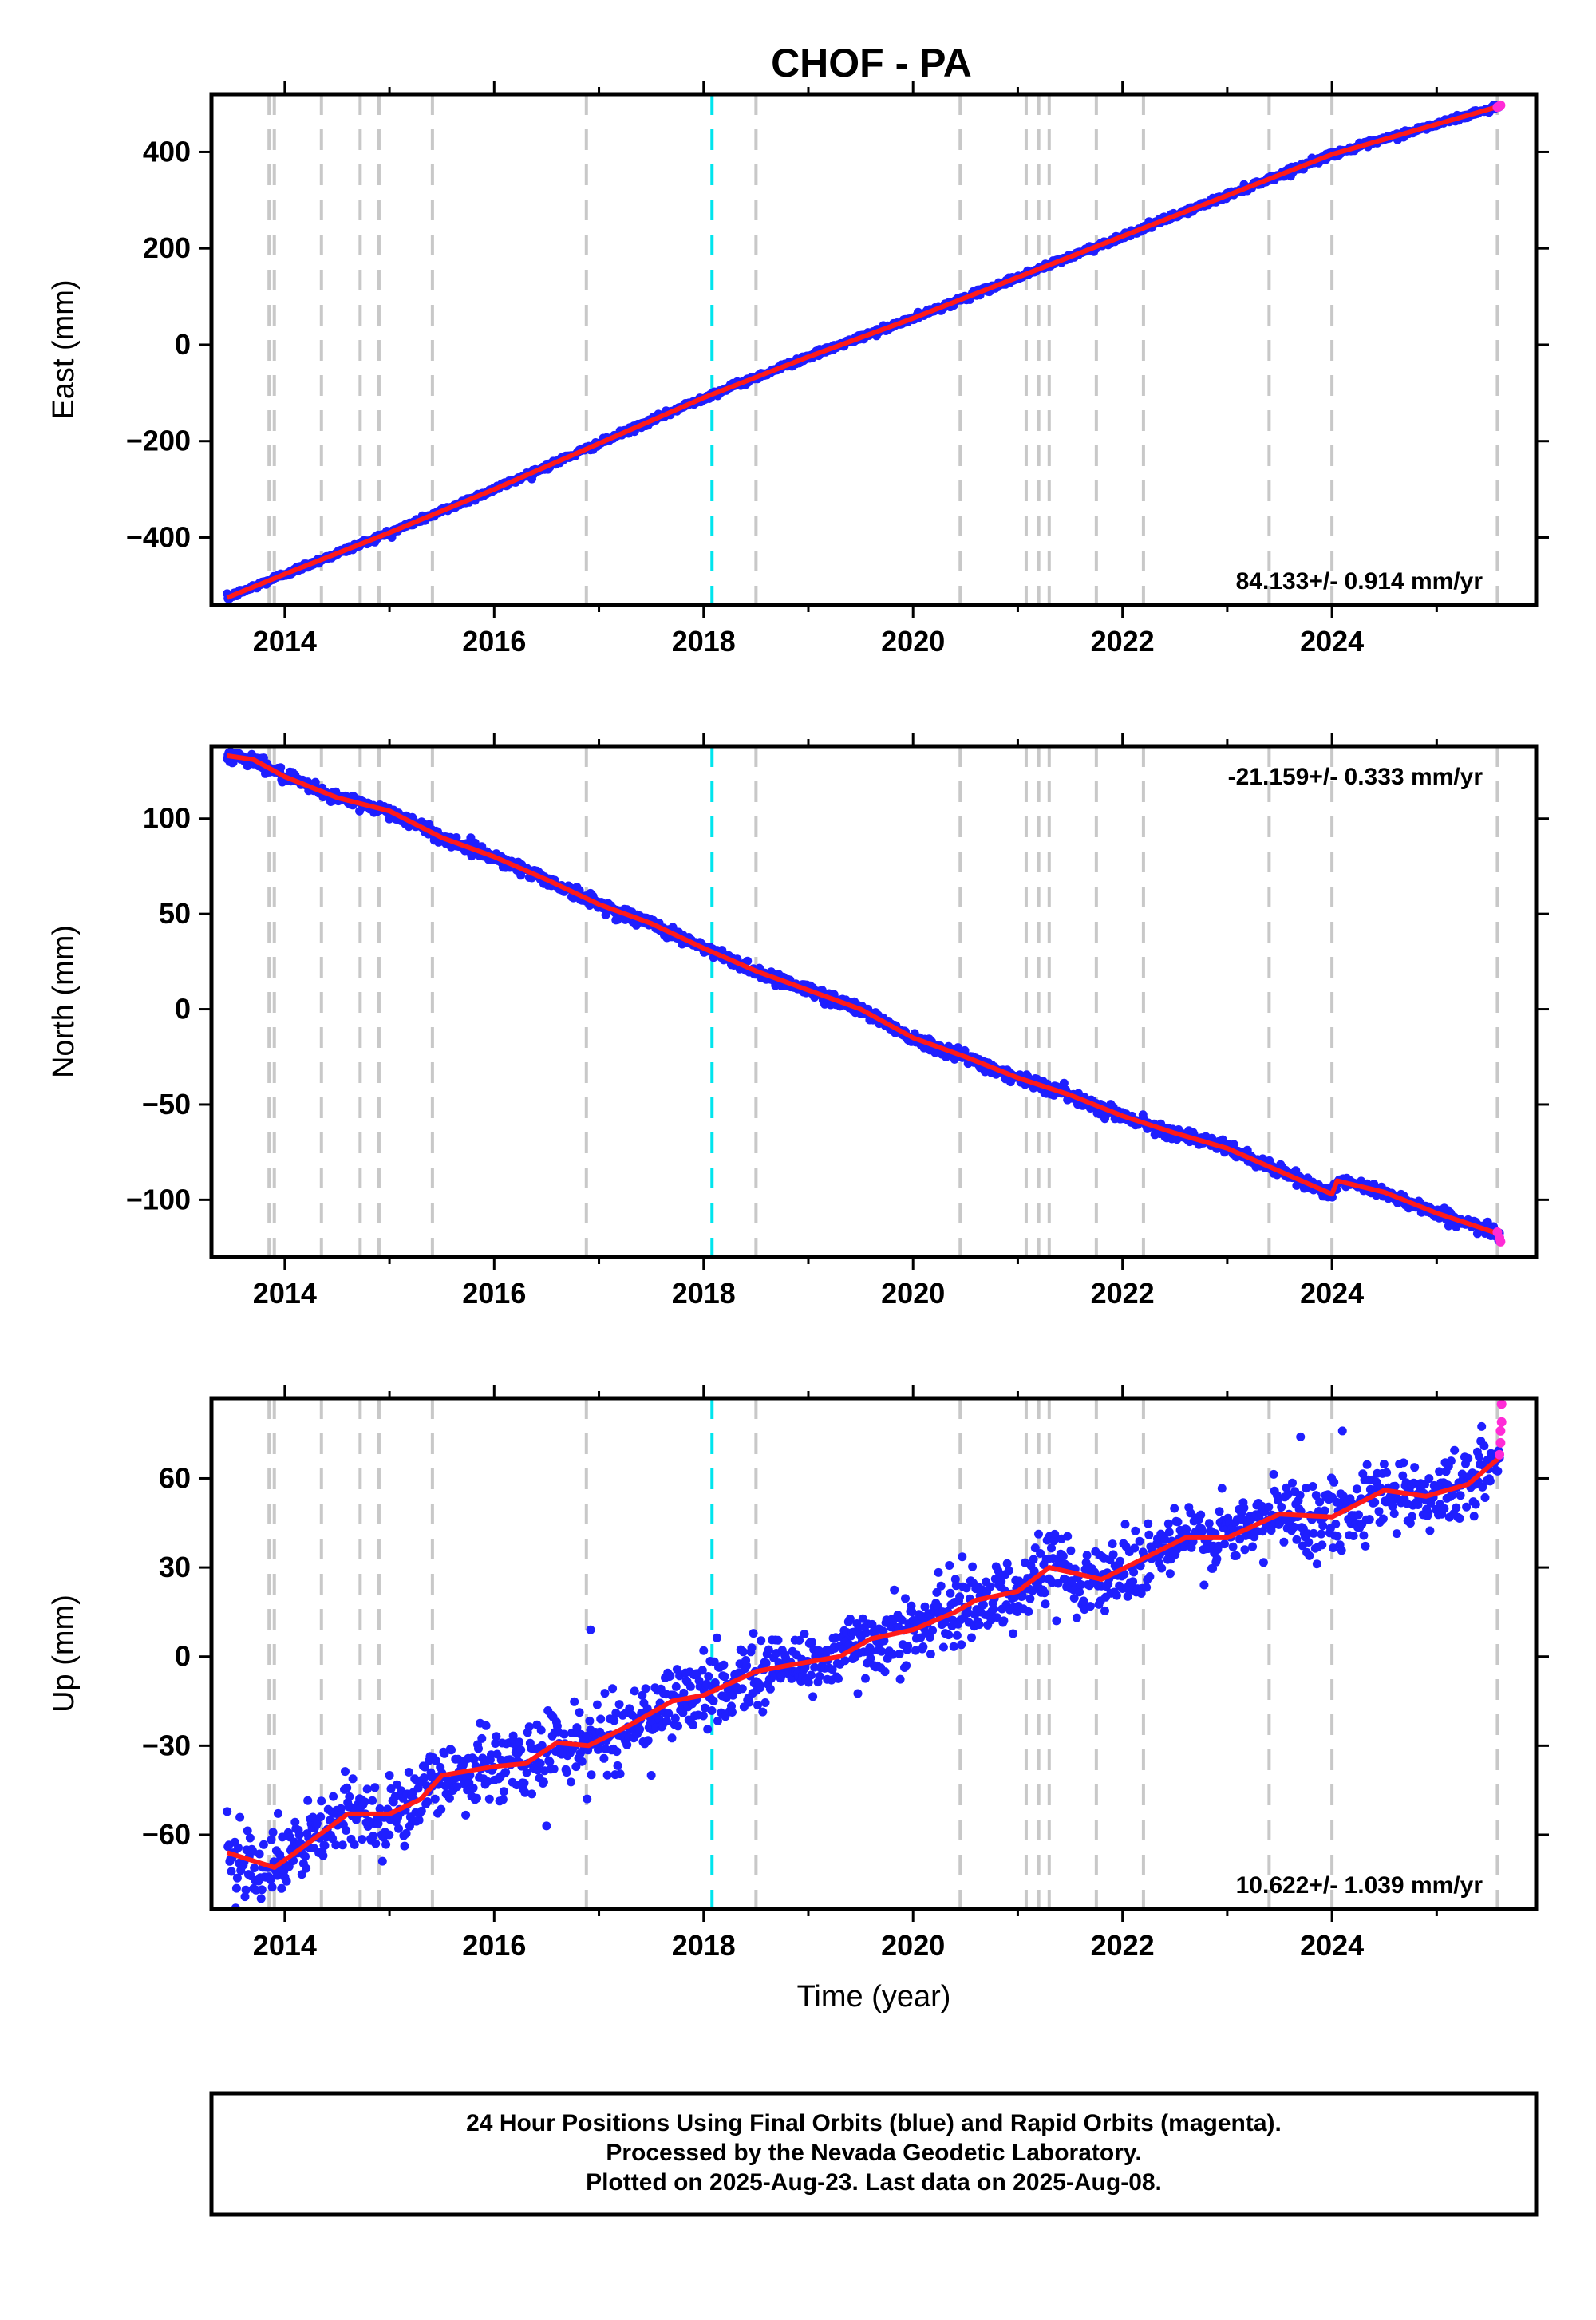 The image size is (1596, 2320). I want to click on y-tick-label: 50, so click(175, 913).